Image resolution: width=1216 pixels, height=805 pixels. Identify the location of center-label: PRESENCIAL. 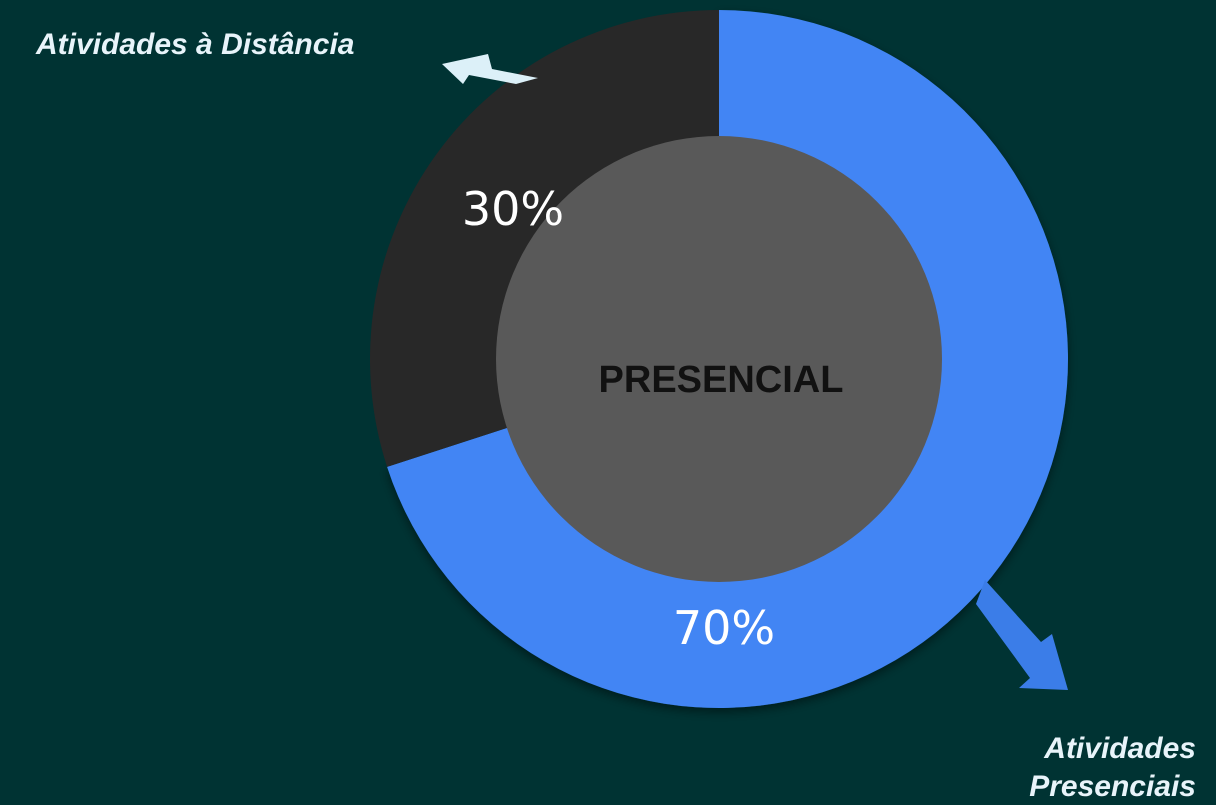
(721, 380).